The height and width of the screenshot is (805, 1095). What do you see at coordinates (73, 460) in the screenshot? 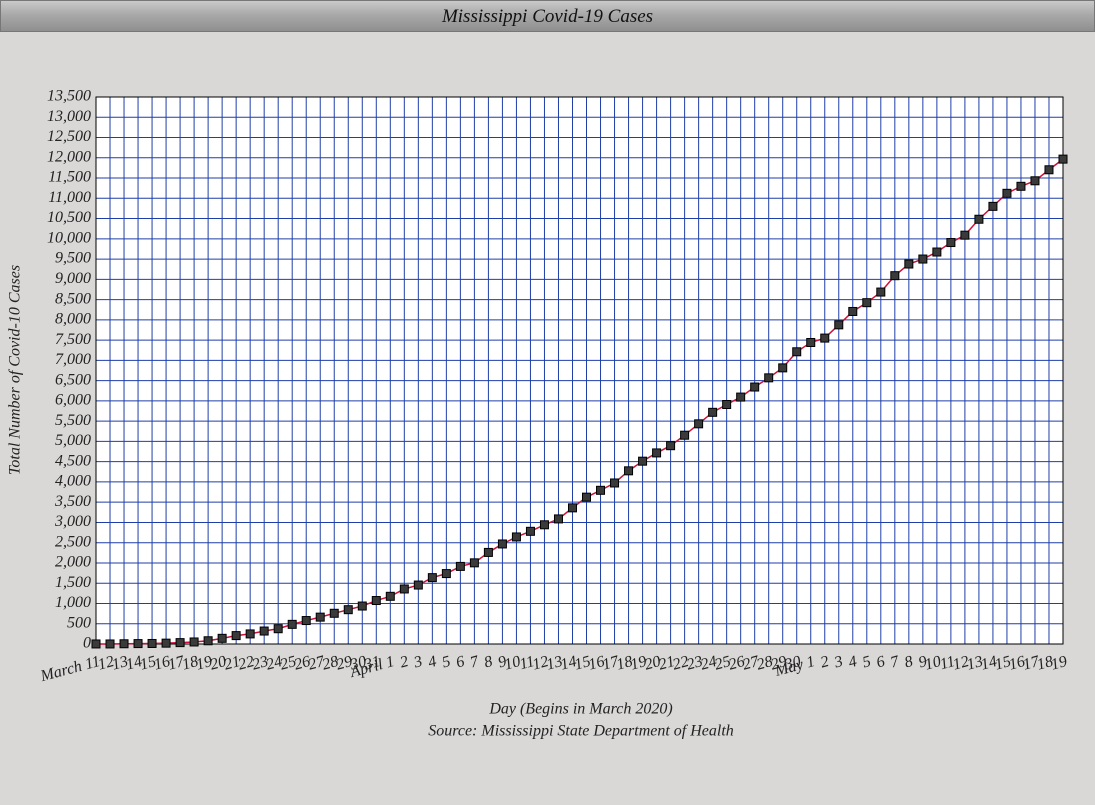
I see `y-tick-label: 4,500` at bounding box center [73, 460].